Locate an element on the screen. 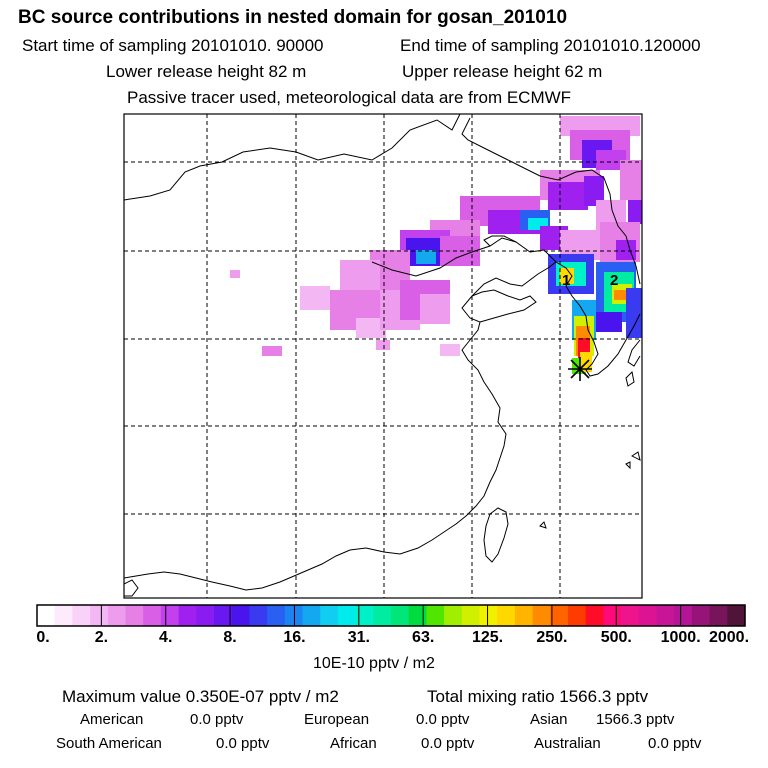 This screenshot has height=768, width=768. coastline-korea-east is located at coordinates (633, 260).